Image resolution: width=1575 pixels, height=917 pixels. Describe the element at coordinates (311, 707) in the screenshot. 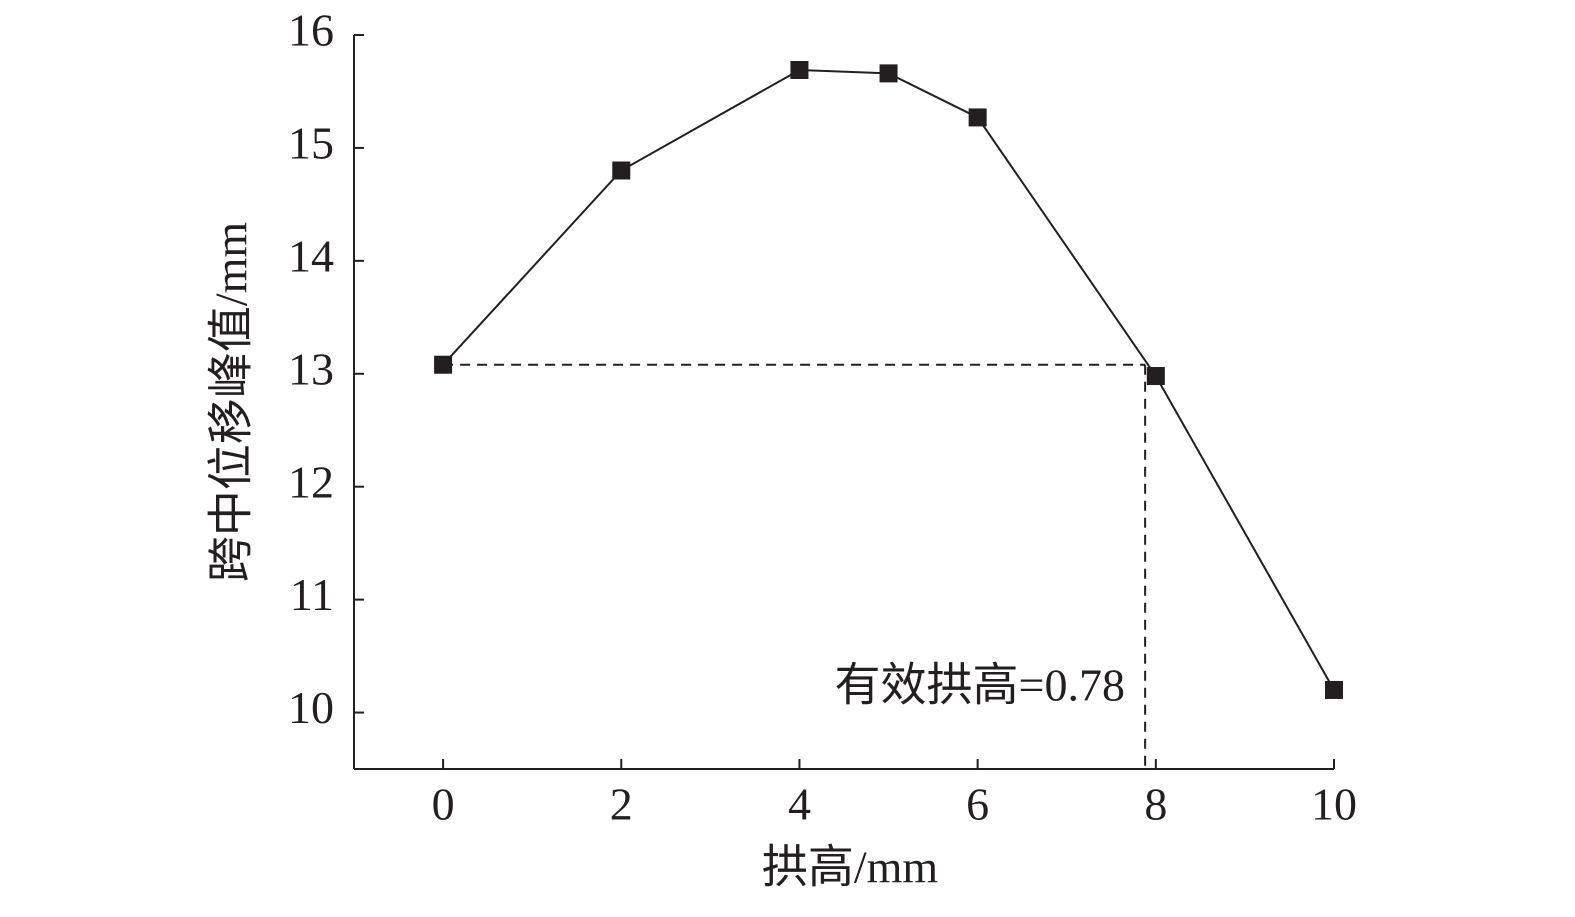

I see `y-tick-label: 10` at that location.